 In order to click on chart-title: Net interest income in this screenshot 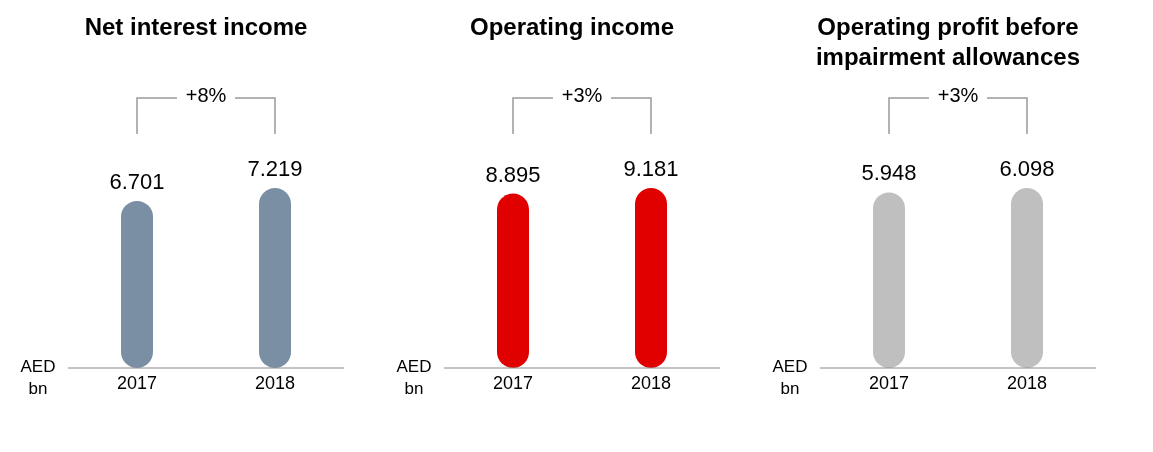, I will do `click(196, 26)`.